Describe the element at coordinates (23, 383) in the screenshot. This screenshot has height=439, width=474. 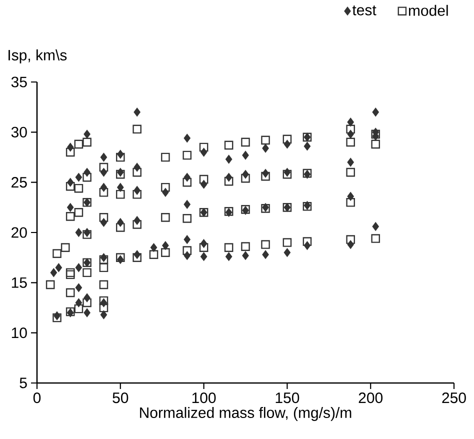
I see `y-tick-label: 5` at that location.